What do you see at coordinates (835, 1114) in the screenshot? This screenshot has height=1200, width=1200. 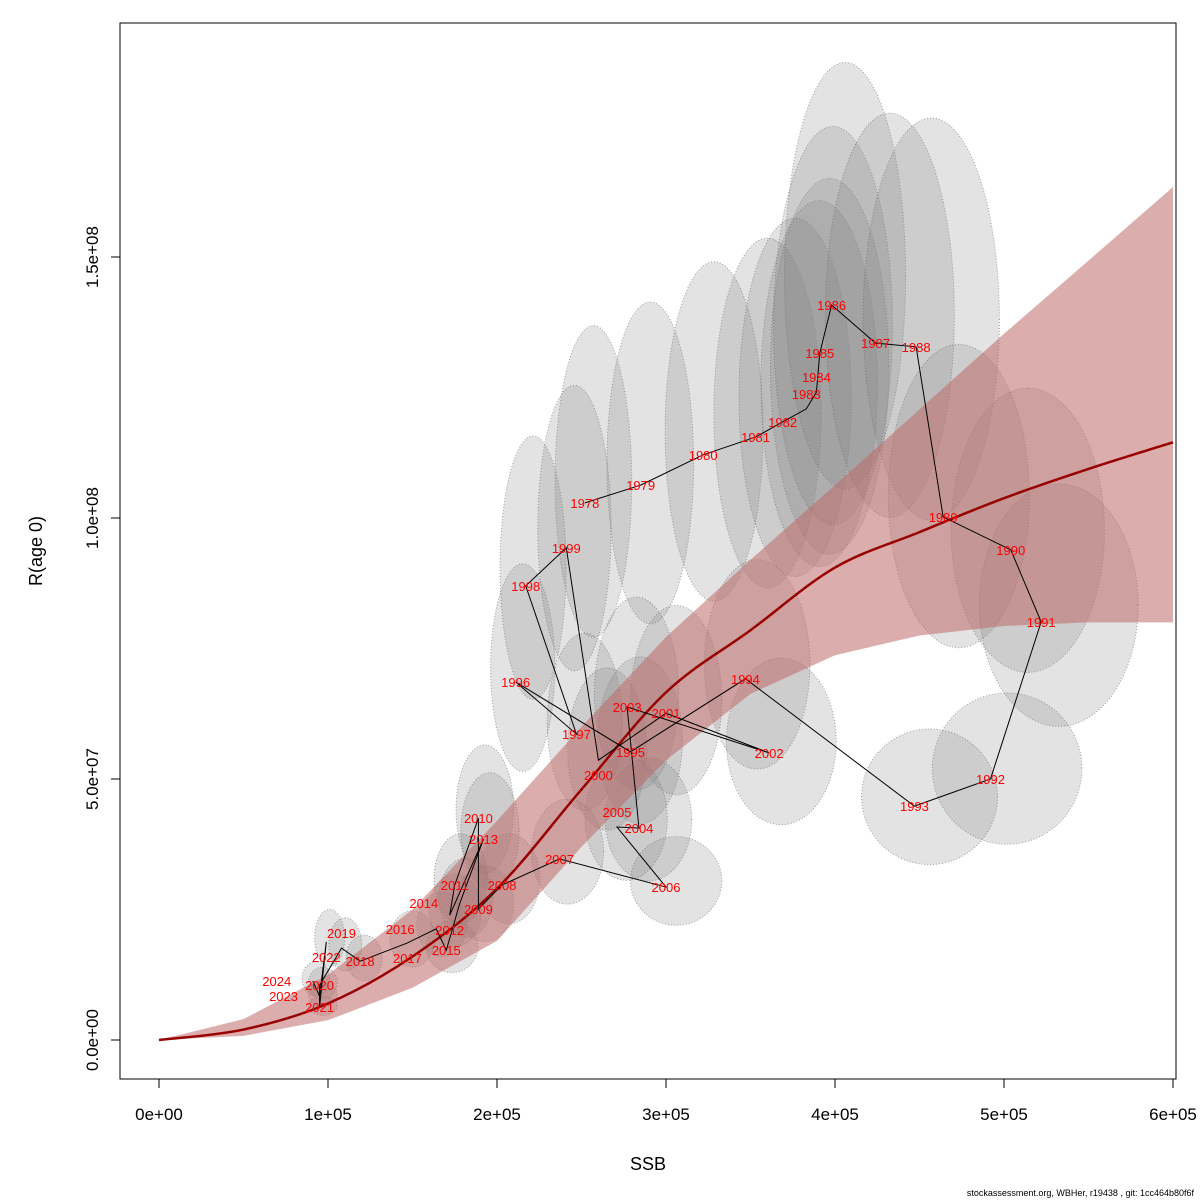 I see `x-tick-label: 4e+05` at bounding box center [835, 1114].